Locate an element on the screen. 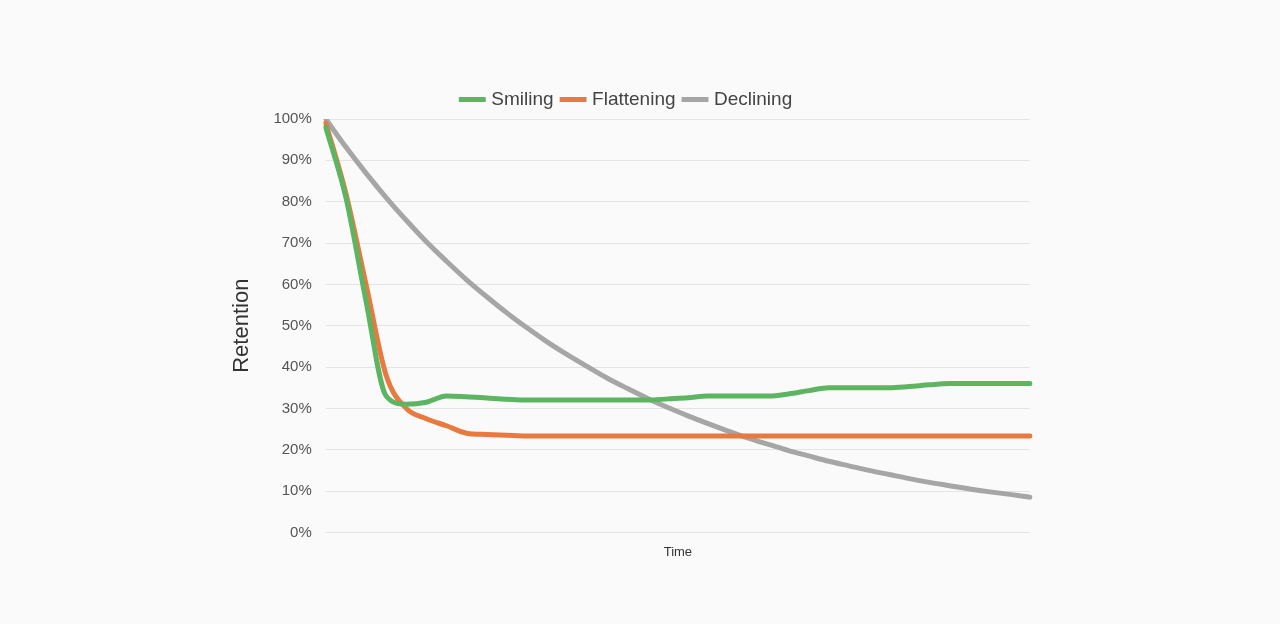  y-tick-label: 70% is located at coordinates (296, 242).